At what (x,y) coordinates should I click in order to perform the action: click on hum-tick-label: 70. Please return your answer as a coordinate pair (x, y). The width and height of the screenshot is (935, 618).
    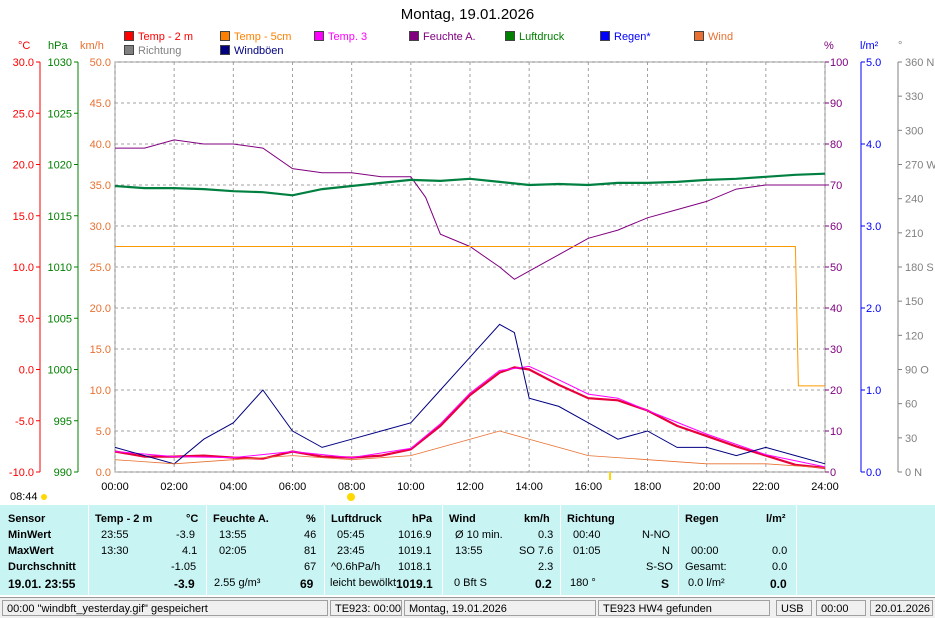
    Looking at the image, I should click on (836, 186).